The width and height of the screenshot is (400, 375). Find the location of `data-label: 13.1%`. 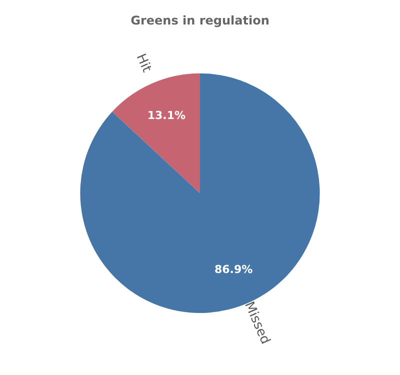

data-label: 13.1% is located at coordinates (166, 115).